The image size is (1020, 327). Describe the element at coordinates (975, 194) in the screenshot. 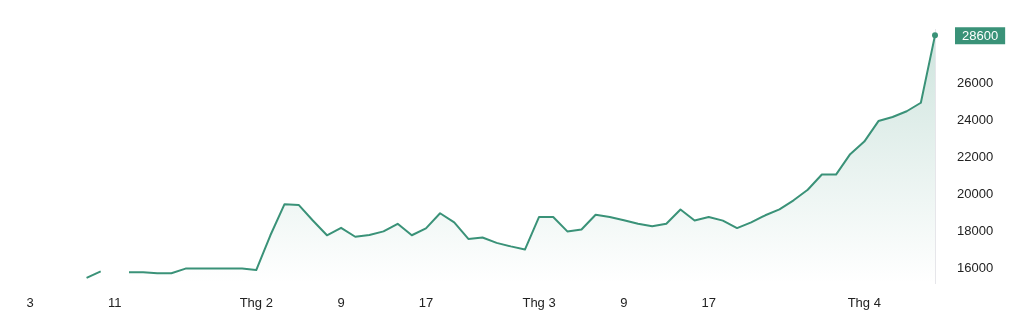

I see `y-tick-label: 20000` at that location.